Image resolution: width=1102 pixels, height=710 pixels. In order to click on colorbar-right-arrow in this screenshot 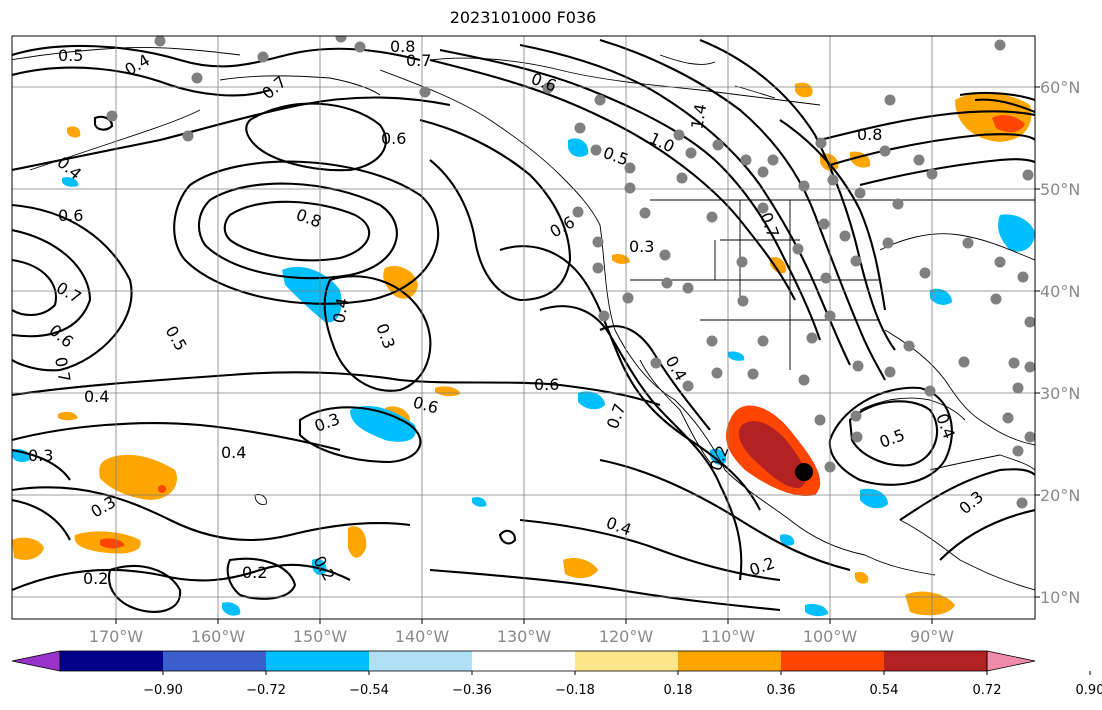, I will do `click(1011, 661)`.